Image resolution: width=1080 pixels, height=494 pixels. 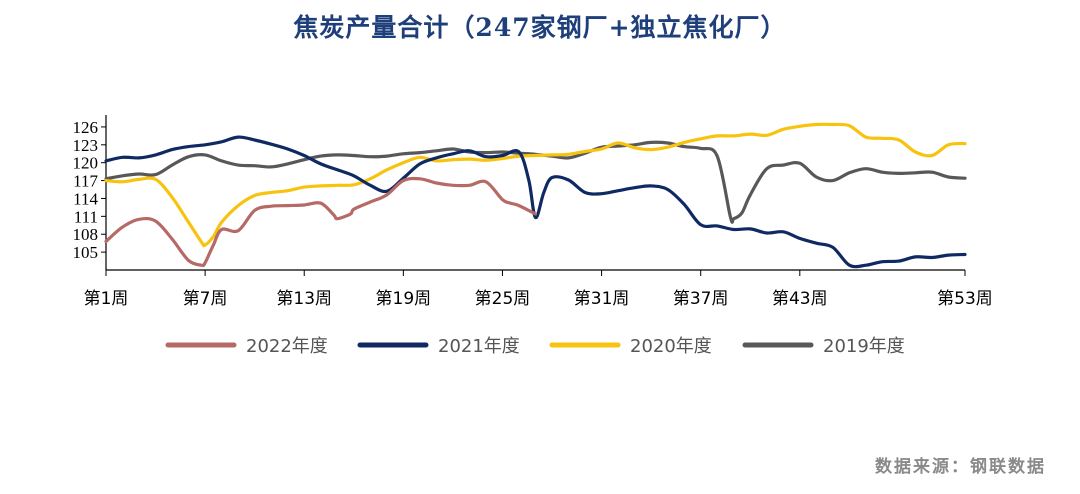 What do you see at coordinates (86, 252) in the screenshot?
I see `y-tick-label: 105` at bounding box center [86, 252].